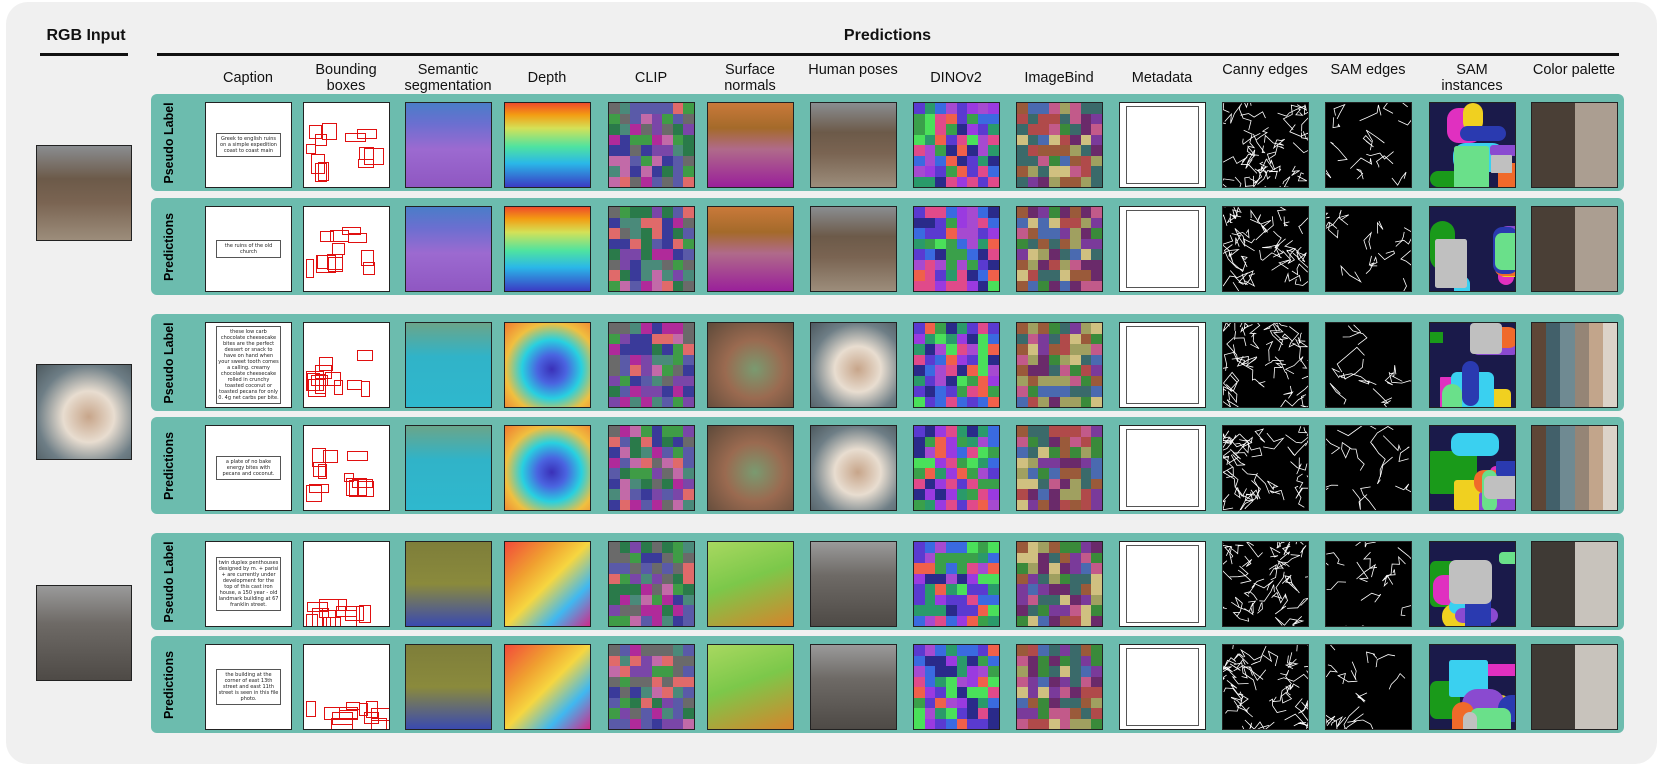 The image size is (1661, 769). What do you see at coordinates (1265, 70) in the screenshot?
I see `column-header-canny-edges: Canny edges` at bounding box center [1265, 70].